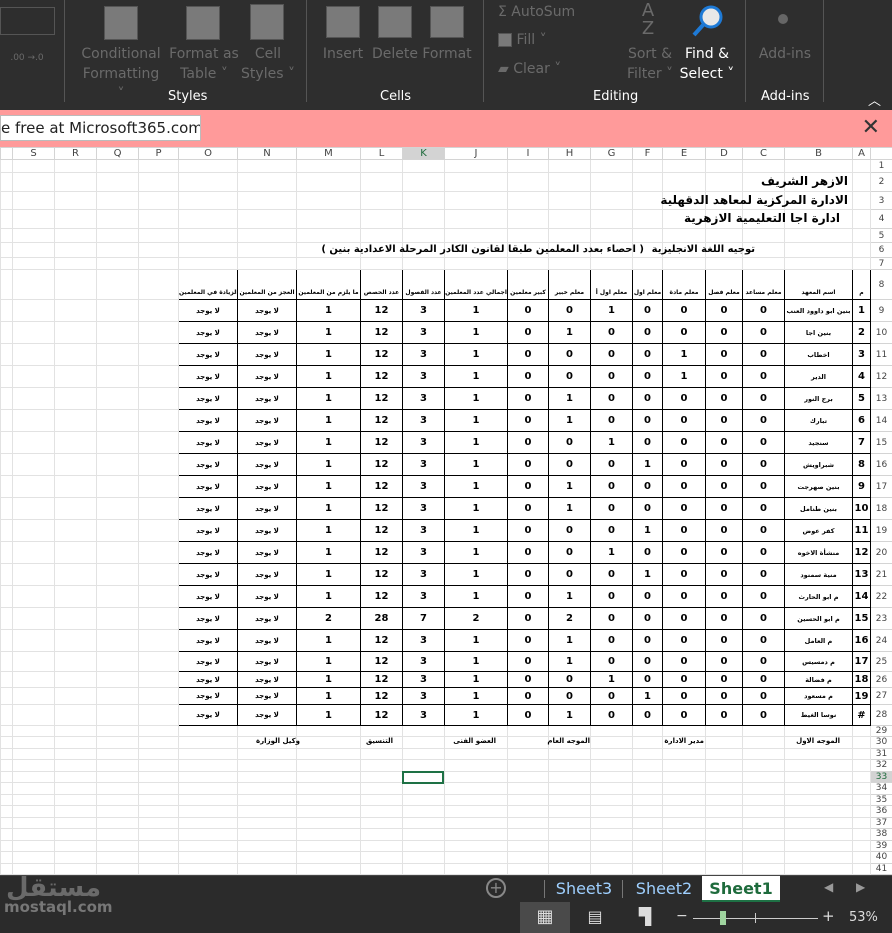 The width and height of the screenshot is (892, 933). What do you see at coordinates (75, 822) in the screenshot?
I see `cell-R37` at bounding box center [75, 822].